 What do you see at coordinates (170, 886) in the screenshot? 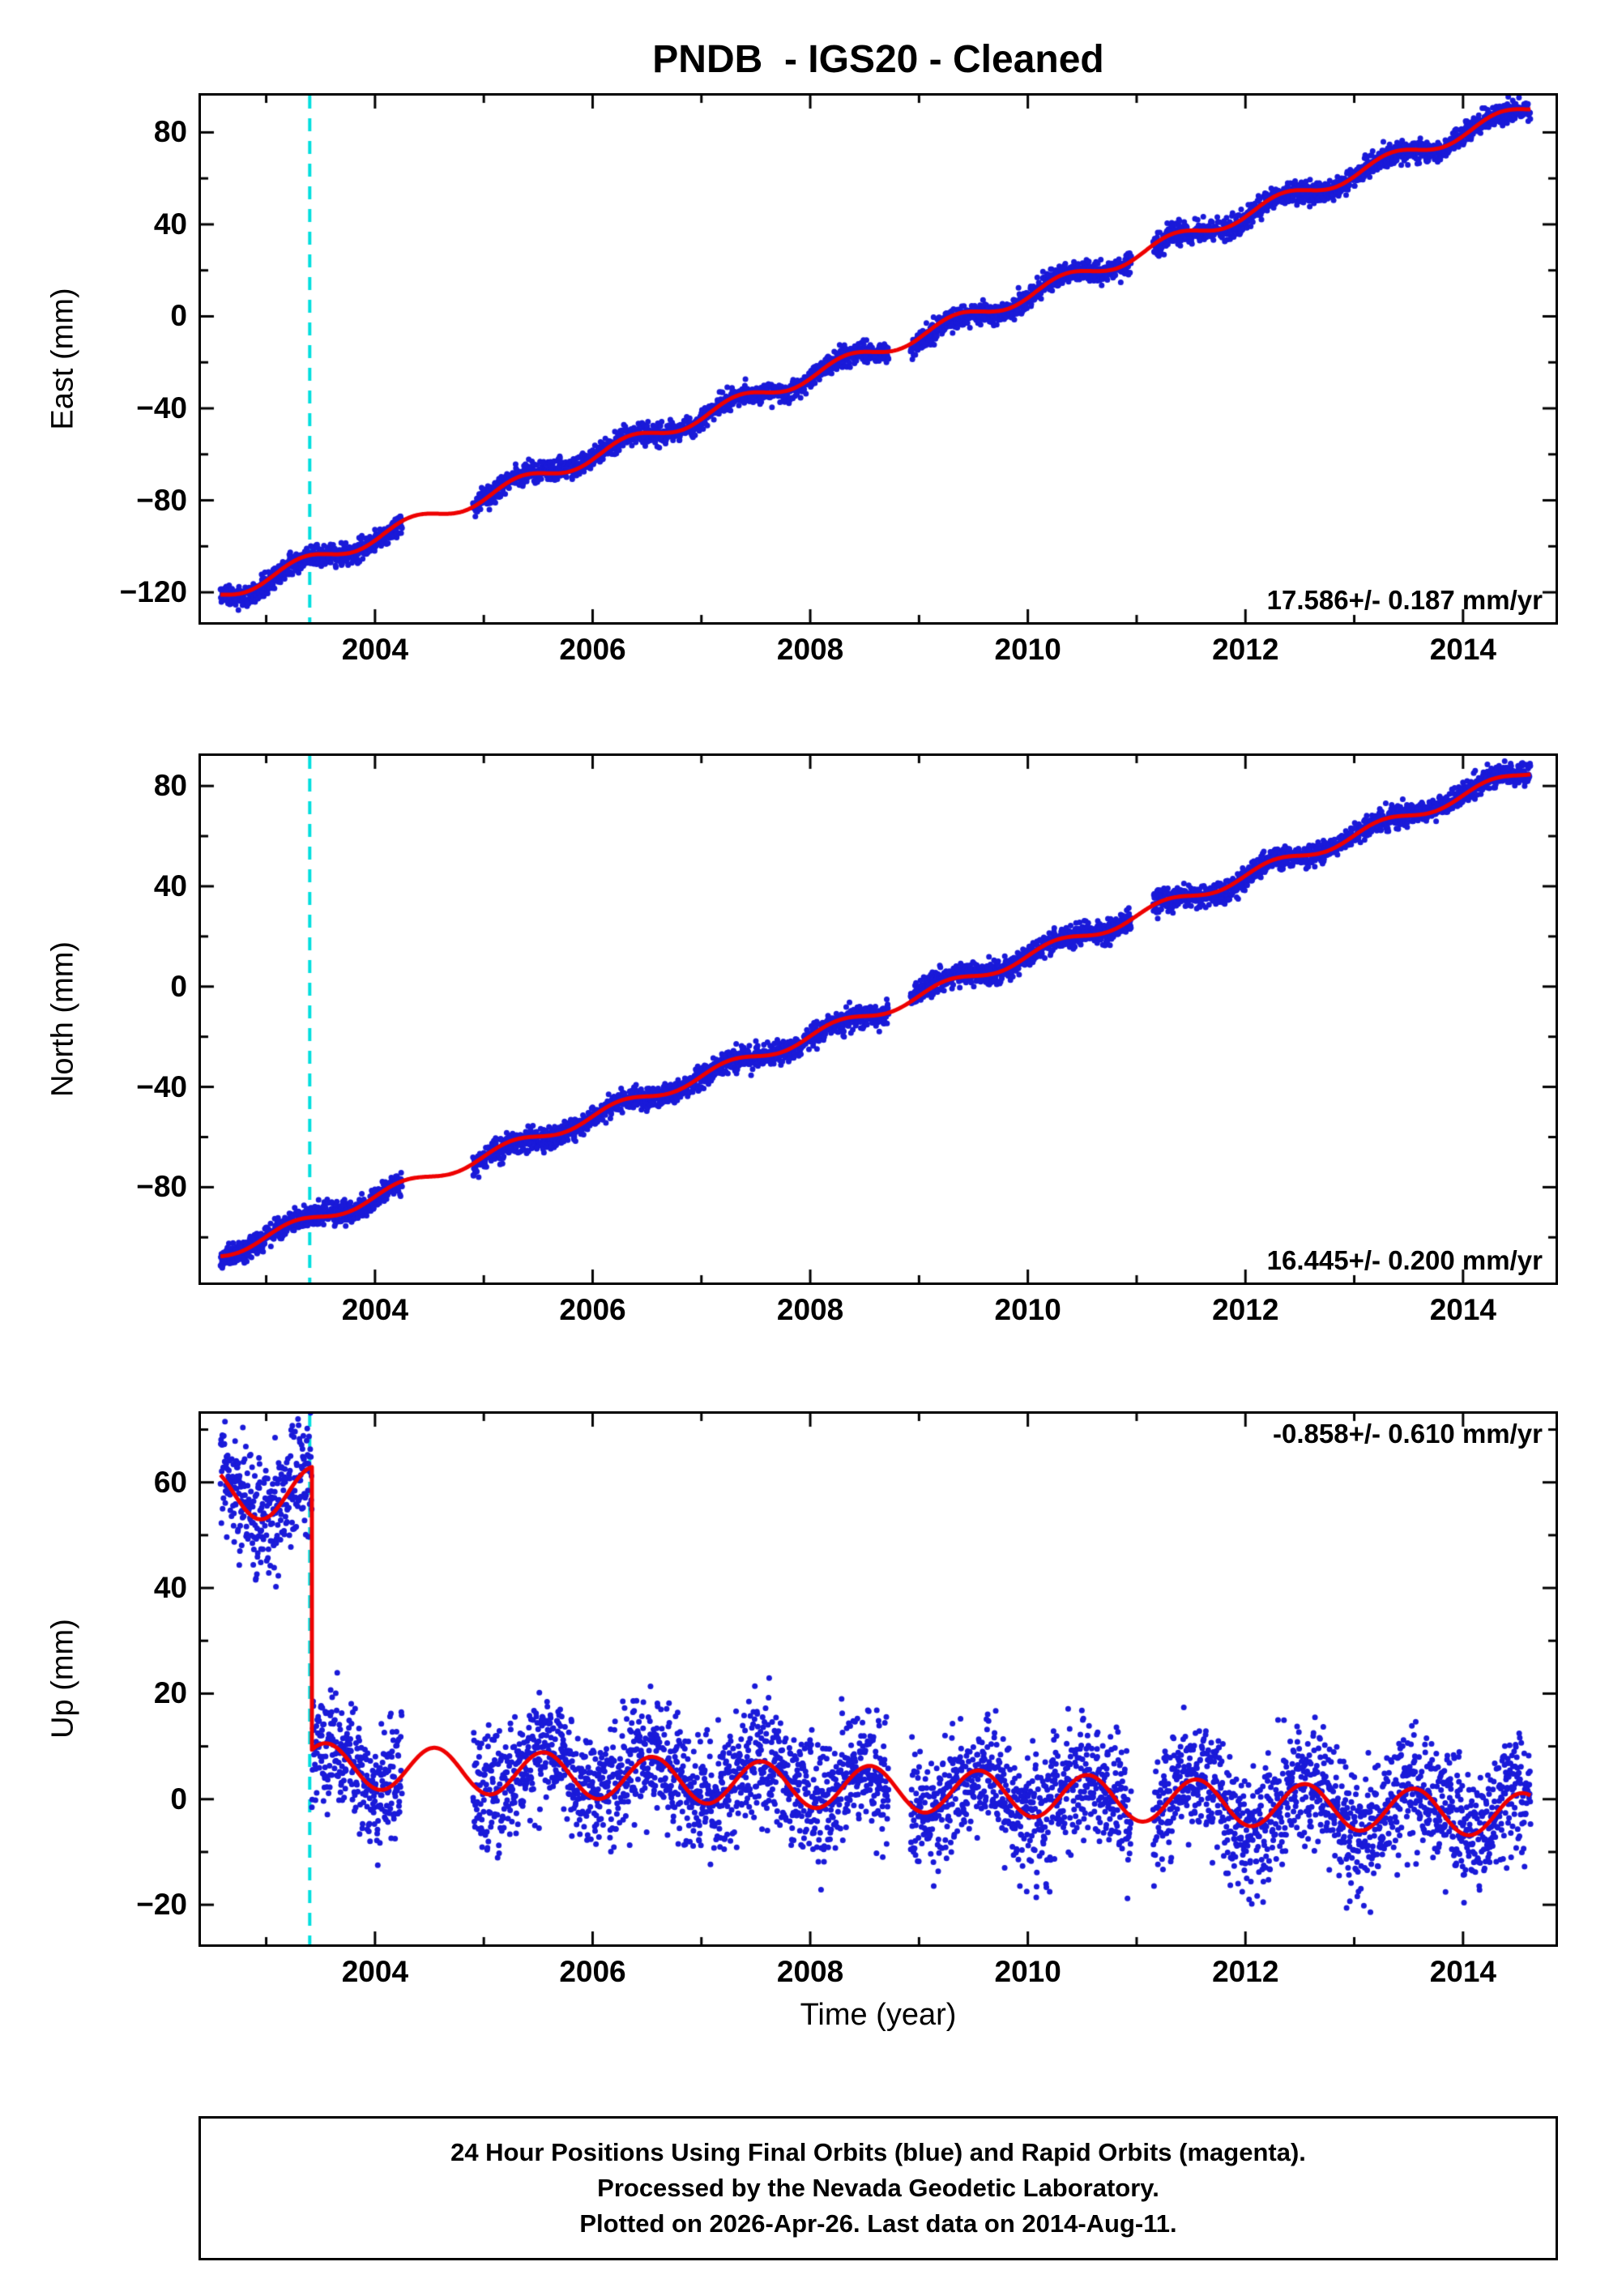
I see `north-y-tick-label: 40` at bounding box center [170, 886].